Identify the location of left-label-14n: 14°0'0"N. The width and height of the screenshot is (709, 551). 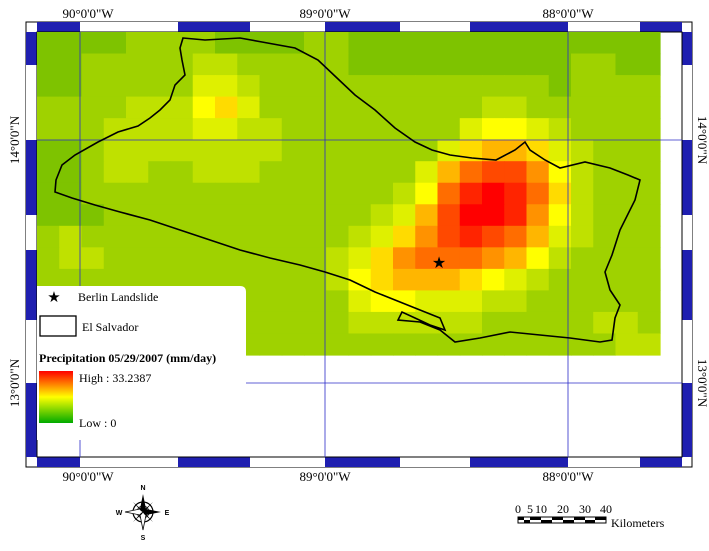
(14, 139).